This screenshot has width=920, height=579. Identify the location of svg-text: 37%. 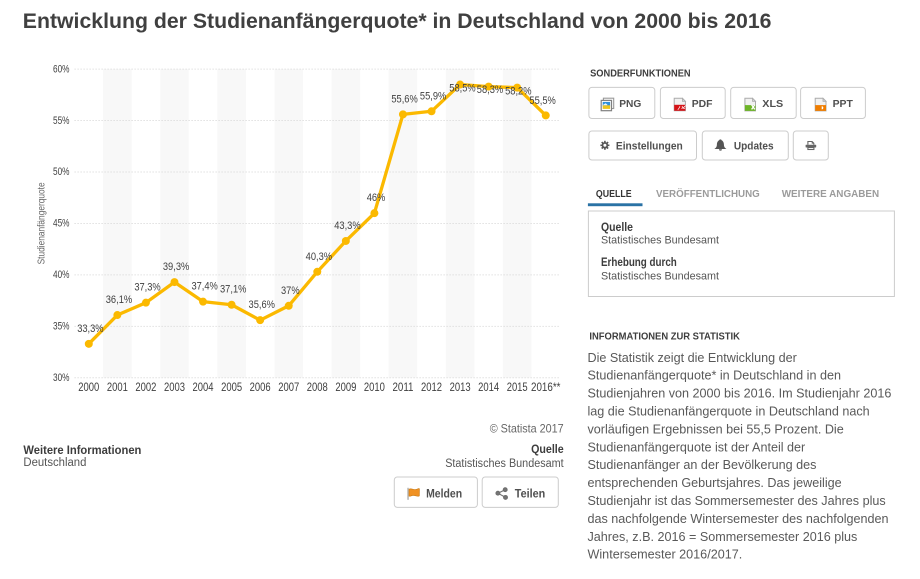
(290, 291).